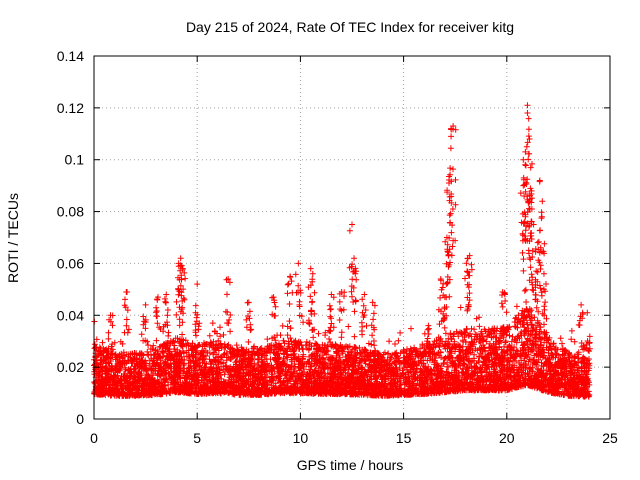 Image resolution: width=640 pixels, height=480 pixels. I want to click on y-tick-labels: 0 0.02 0.04 0.06 0.08 0.1 0.12 0.14, so click(70, 237).